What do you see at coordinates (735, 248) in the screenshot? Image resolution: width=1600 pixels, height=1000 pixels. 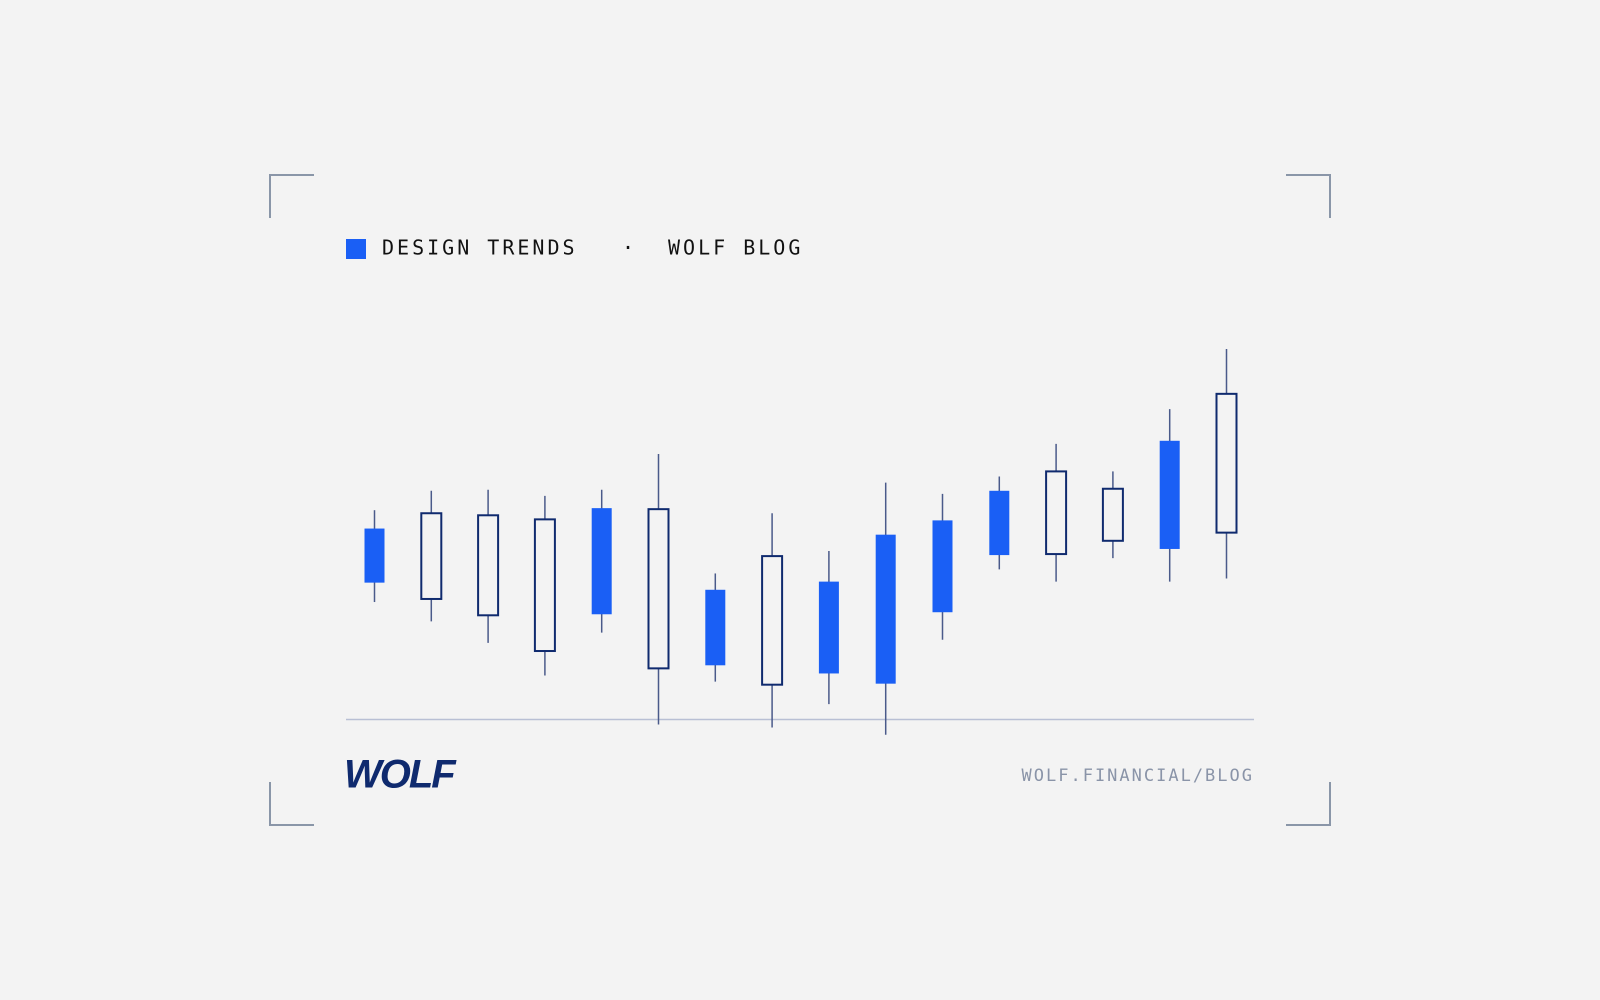 I see `blog-name: WOLF BLOG` at bounding box center [735, 248].